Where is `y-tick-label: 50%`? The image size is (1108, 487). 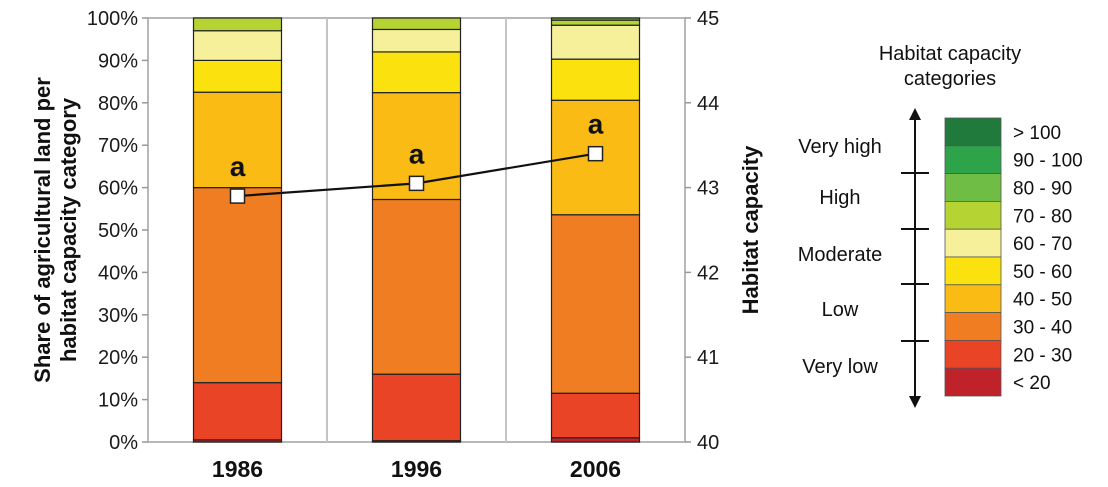
y-tick-label: 50% is located at coordinates (118, 231).